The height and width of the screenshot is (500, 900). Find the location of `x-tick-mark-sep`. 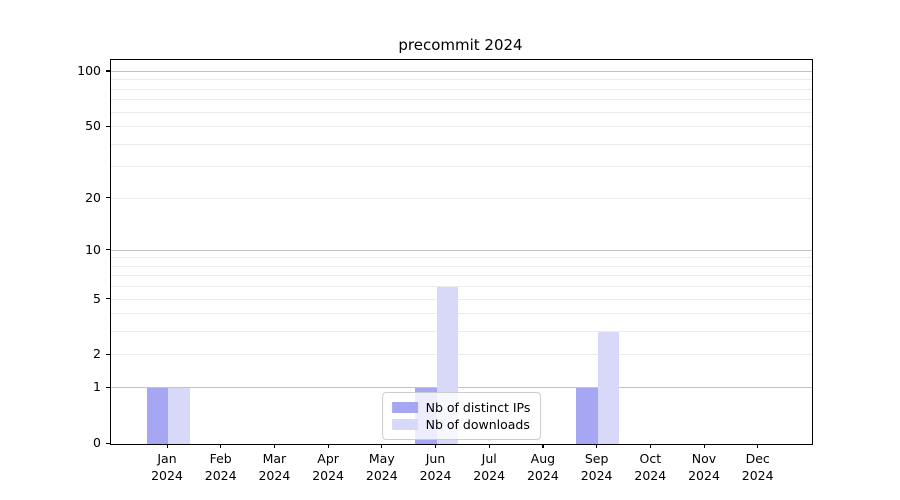

x-tick-mark-sep is located at coordinates (597, 446).